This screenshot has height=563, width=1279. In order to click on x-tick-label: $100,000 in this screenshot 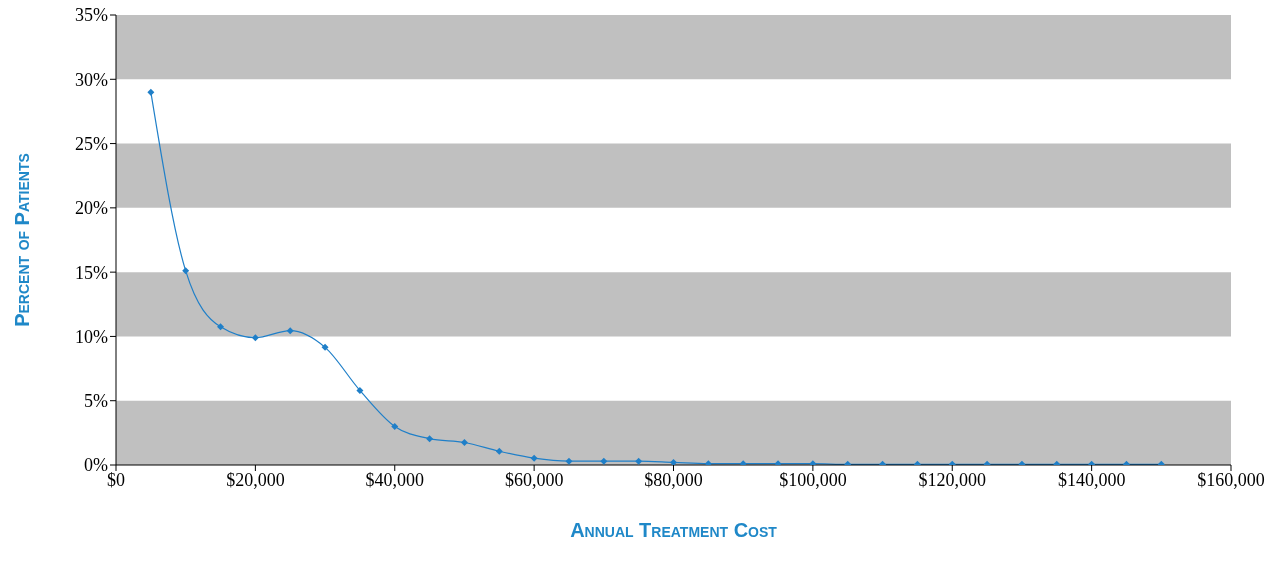, I will do `click(813, 479)`.